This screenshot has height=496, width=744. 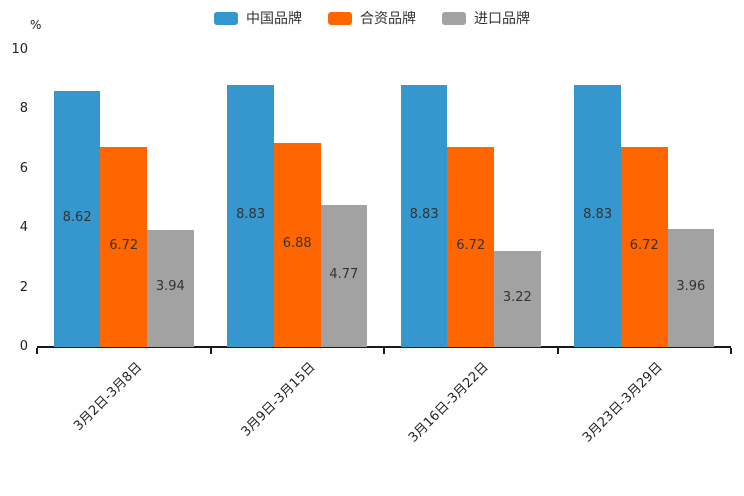 I want to click on legend-item-joint-venture-brand: 合资品牌, so click(x=372, y=18).